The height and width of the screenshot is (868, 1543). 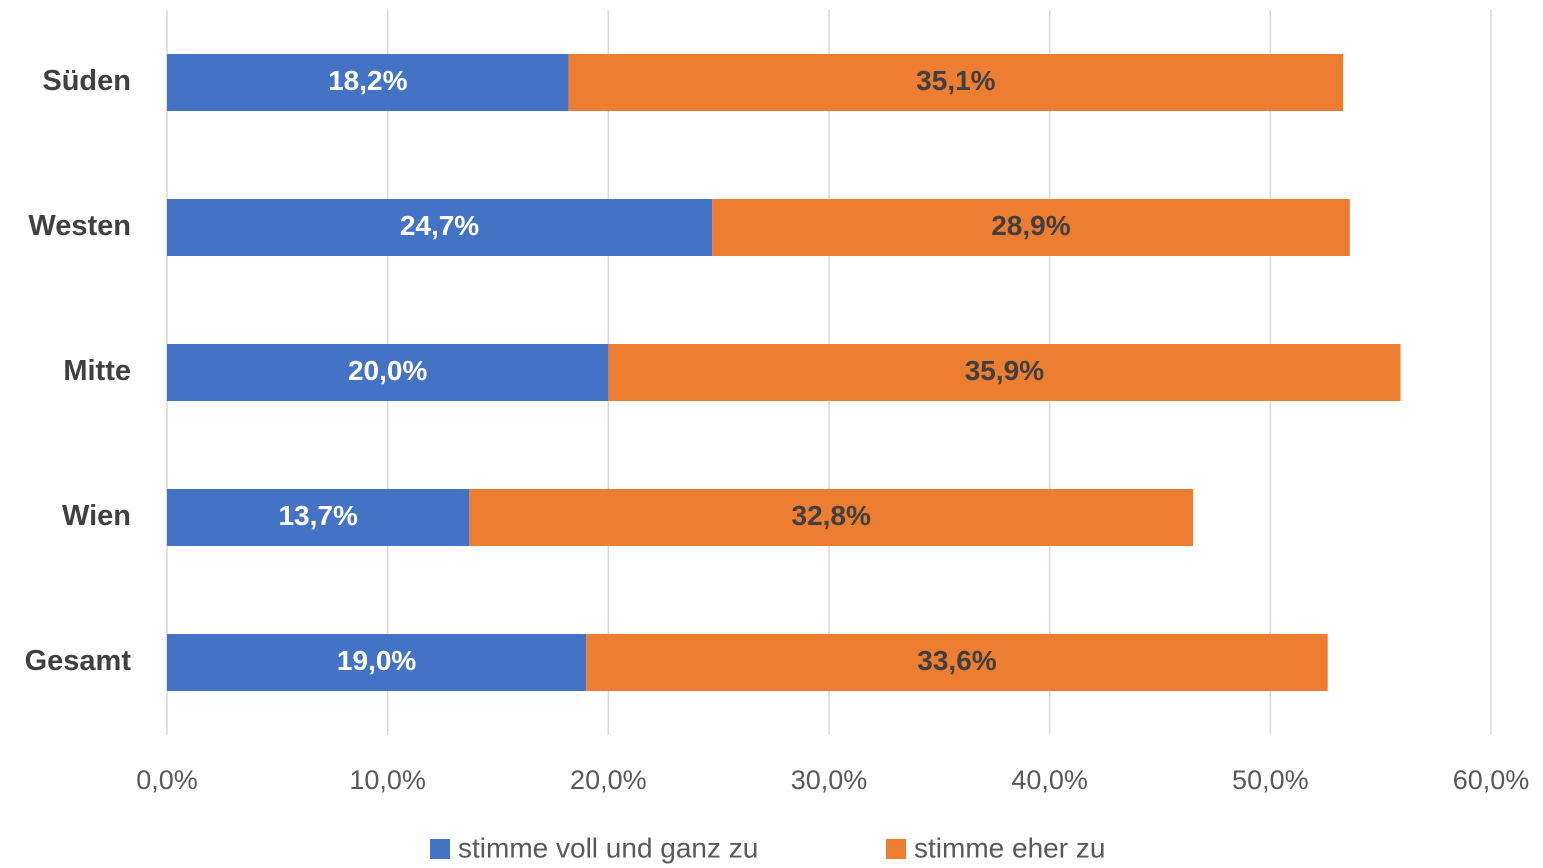 I want to click on value-label: 13,7%, so click(x=317, y=515).